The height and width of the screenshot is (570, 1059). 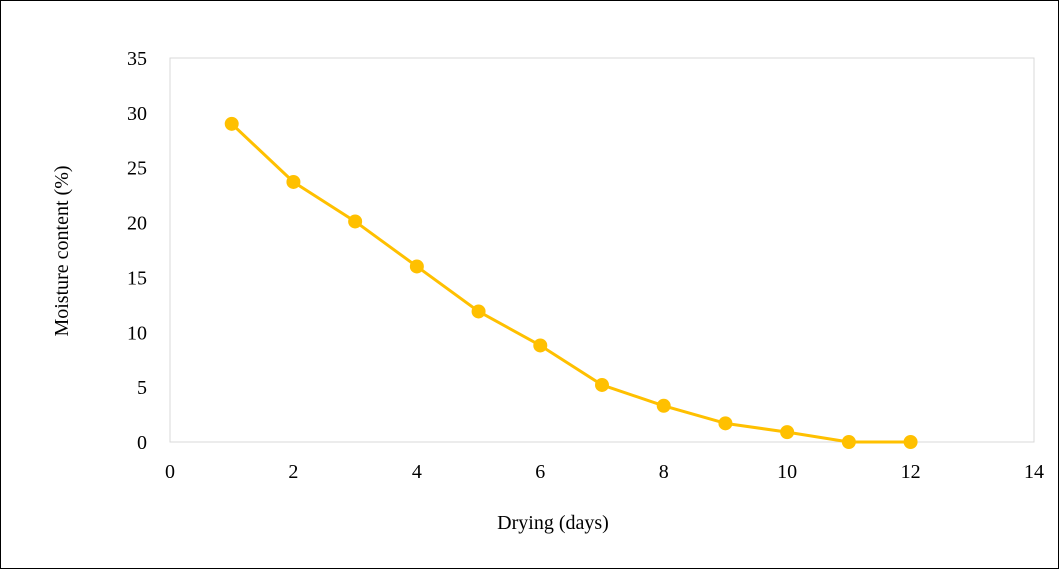 I want to click on x-tick-label: 2, so click(x=293, y=472).